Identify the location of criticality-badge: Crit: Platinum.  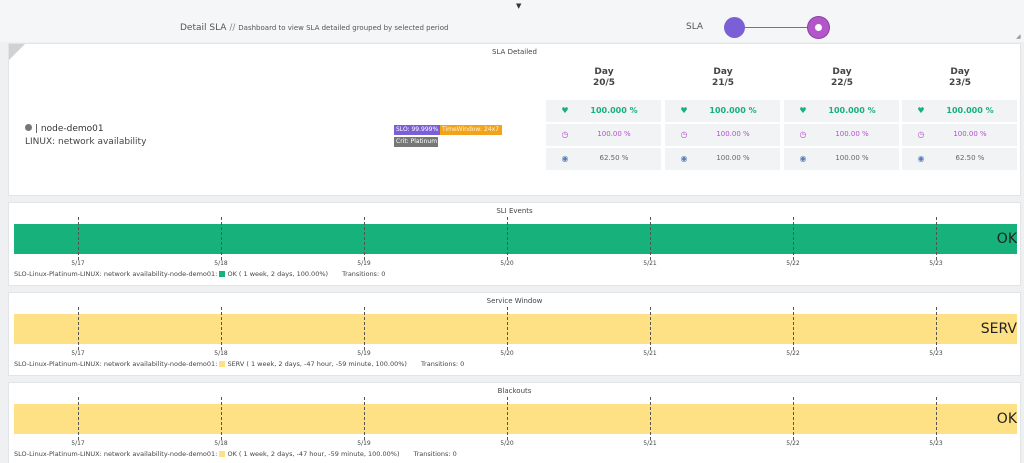
(416, 142).